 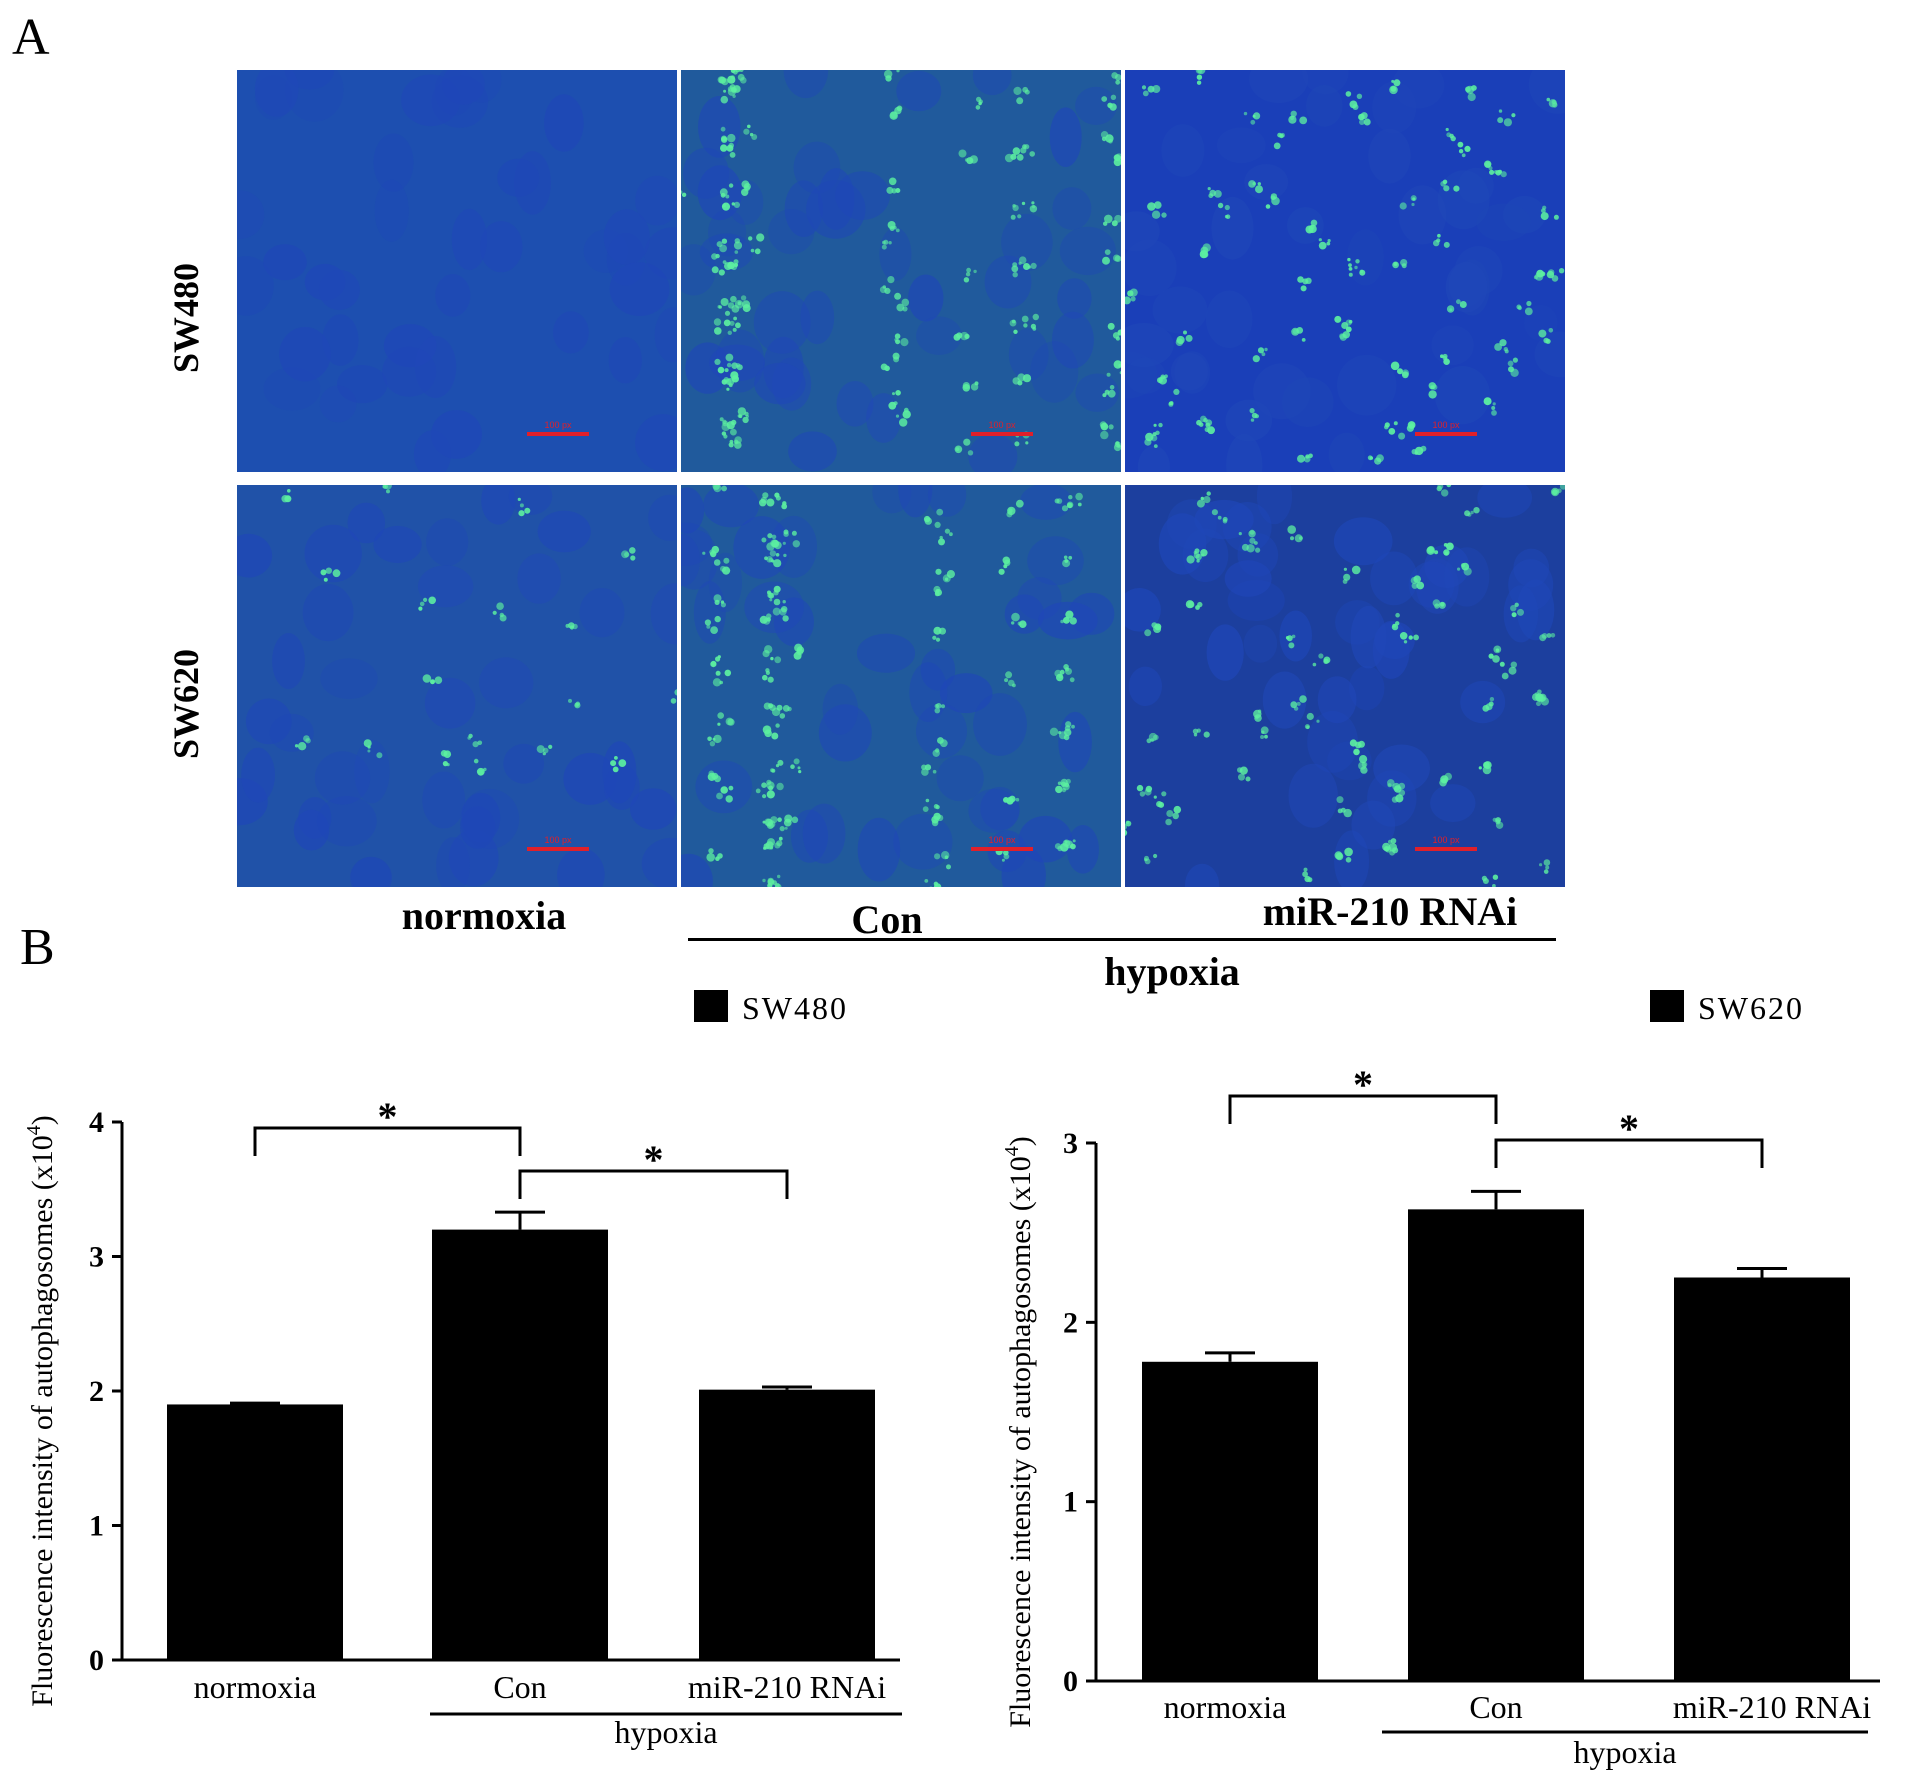 What do you see at coordinates (1122, 939) in the screenshot?
I see `hypoxia-group-line` at bounding box center [1122, 939].